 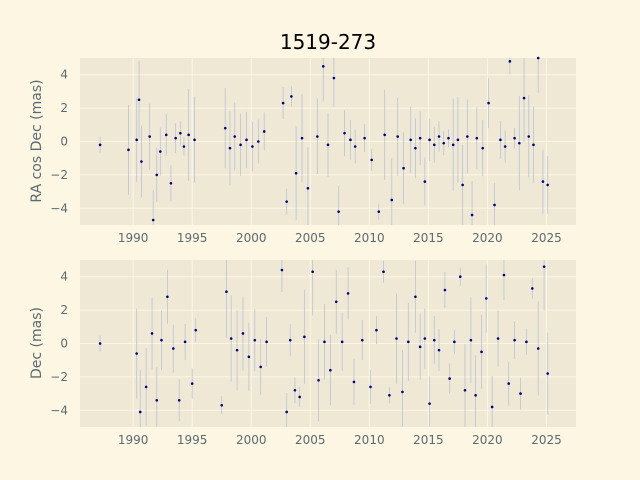 I want to click on bottom-x-tick-label: 2025, so click(x=546, y=440).